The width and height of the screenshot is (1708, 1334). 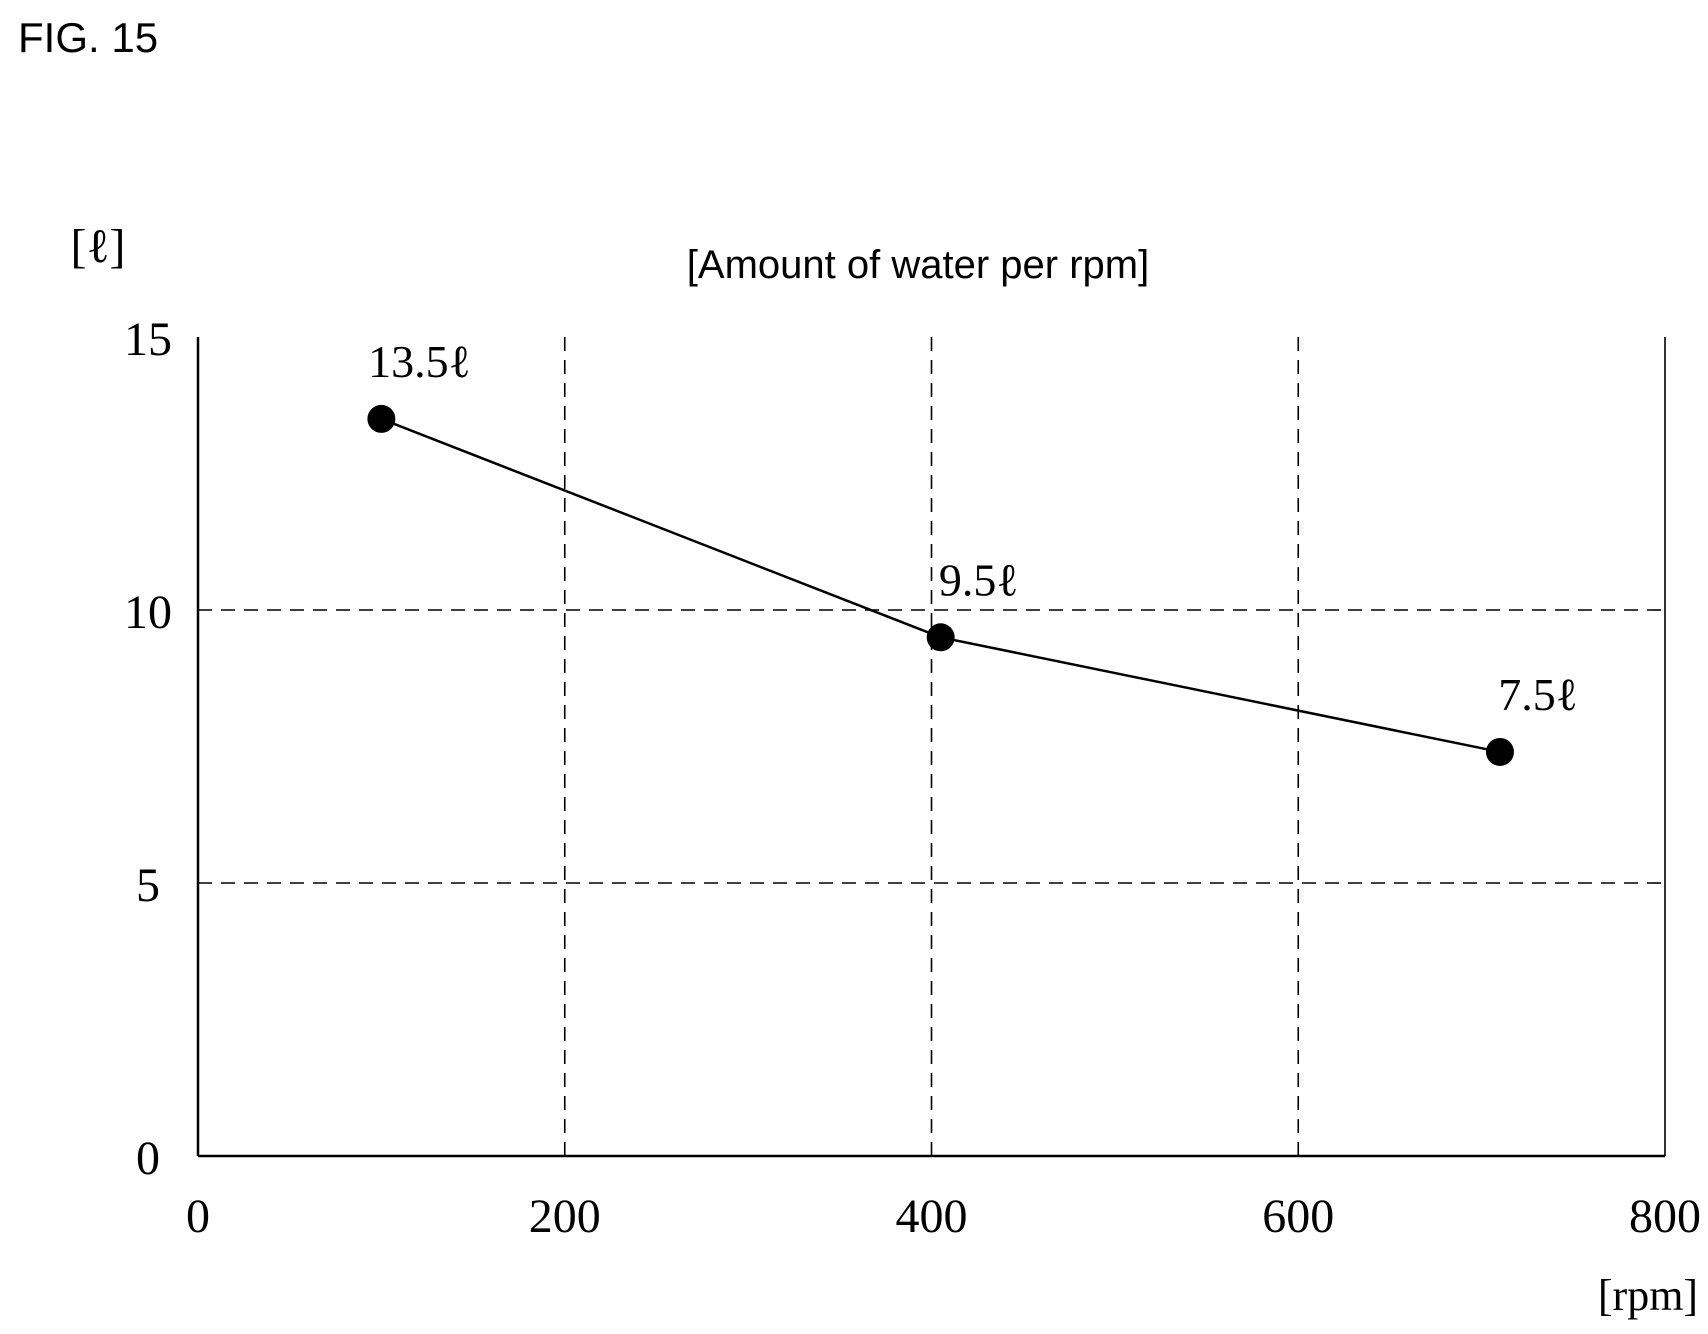 I want to click on data-label-1: 9.5ℓ, so click(x=979, y=579).